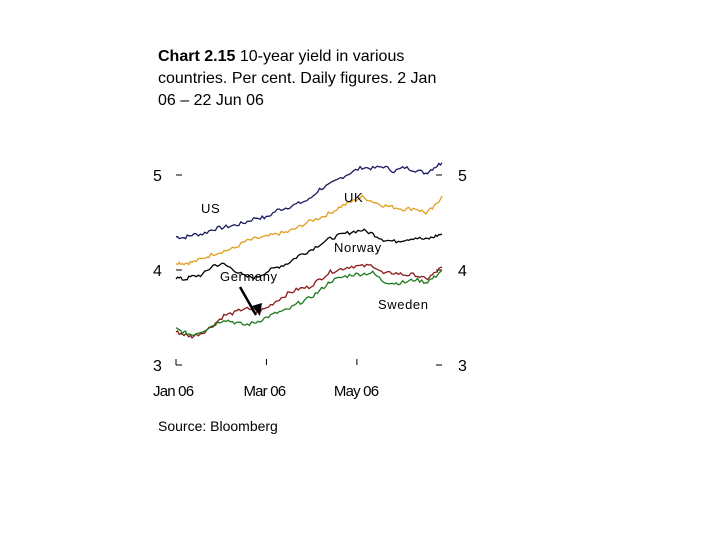 The height and width of the screenshot is (540, 720). What do you see at coordinates (462, 271) in the screenshot?
I see `y-tick-label-right: 4` at bounding box center [462, 271].